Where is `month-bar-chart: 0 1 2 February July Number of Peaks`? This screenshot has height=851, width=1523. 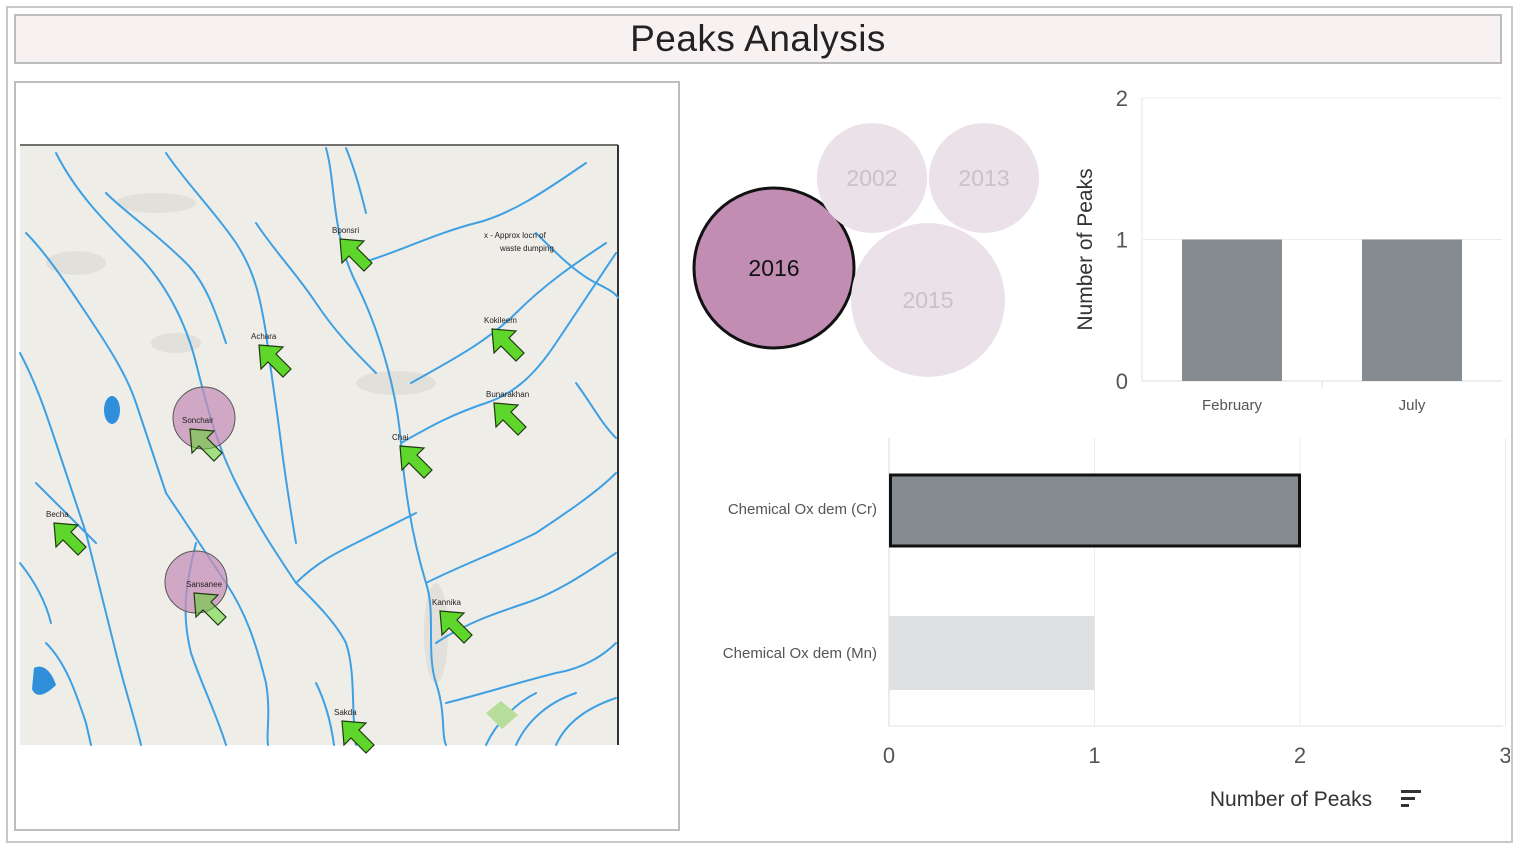 month-bar-chart: 0 1 2 February July Number of Peaks is located at coordinates (1286, 250).